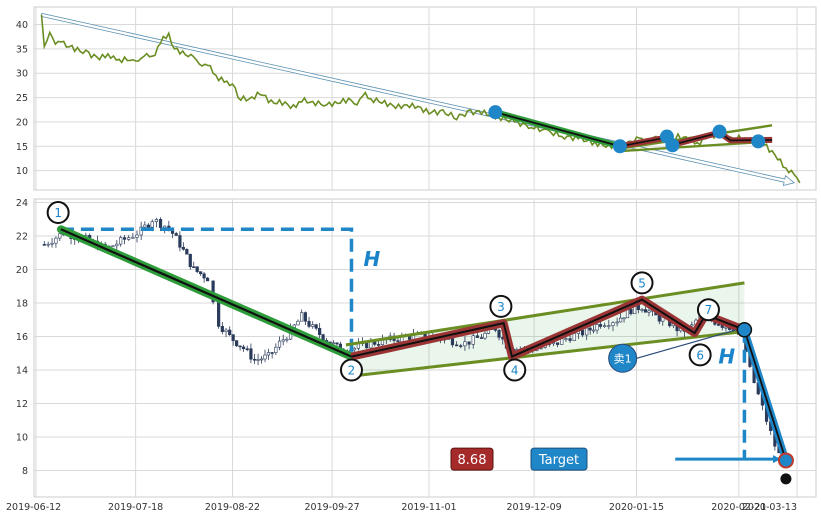 The image size is (821, 520). I want to click on breakdown-start-marker, so click(744, 330).